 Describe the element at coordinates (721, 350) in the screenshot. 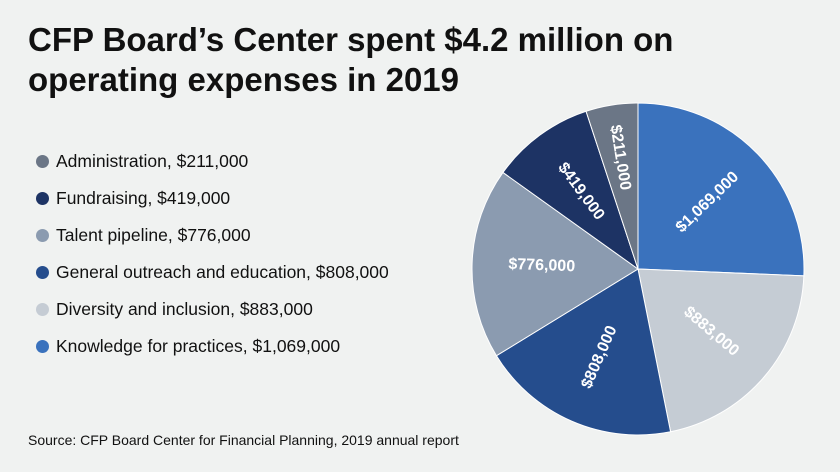

I see `pie-slice-diversity-inclusion` at that location.